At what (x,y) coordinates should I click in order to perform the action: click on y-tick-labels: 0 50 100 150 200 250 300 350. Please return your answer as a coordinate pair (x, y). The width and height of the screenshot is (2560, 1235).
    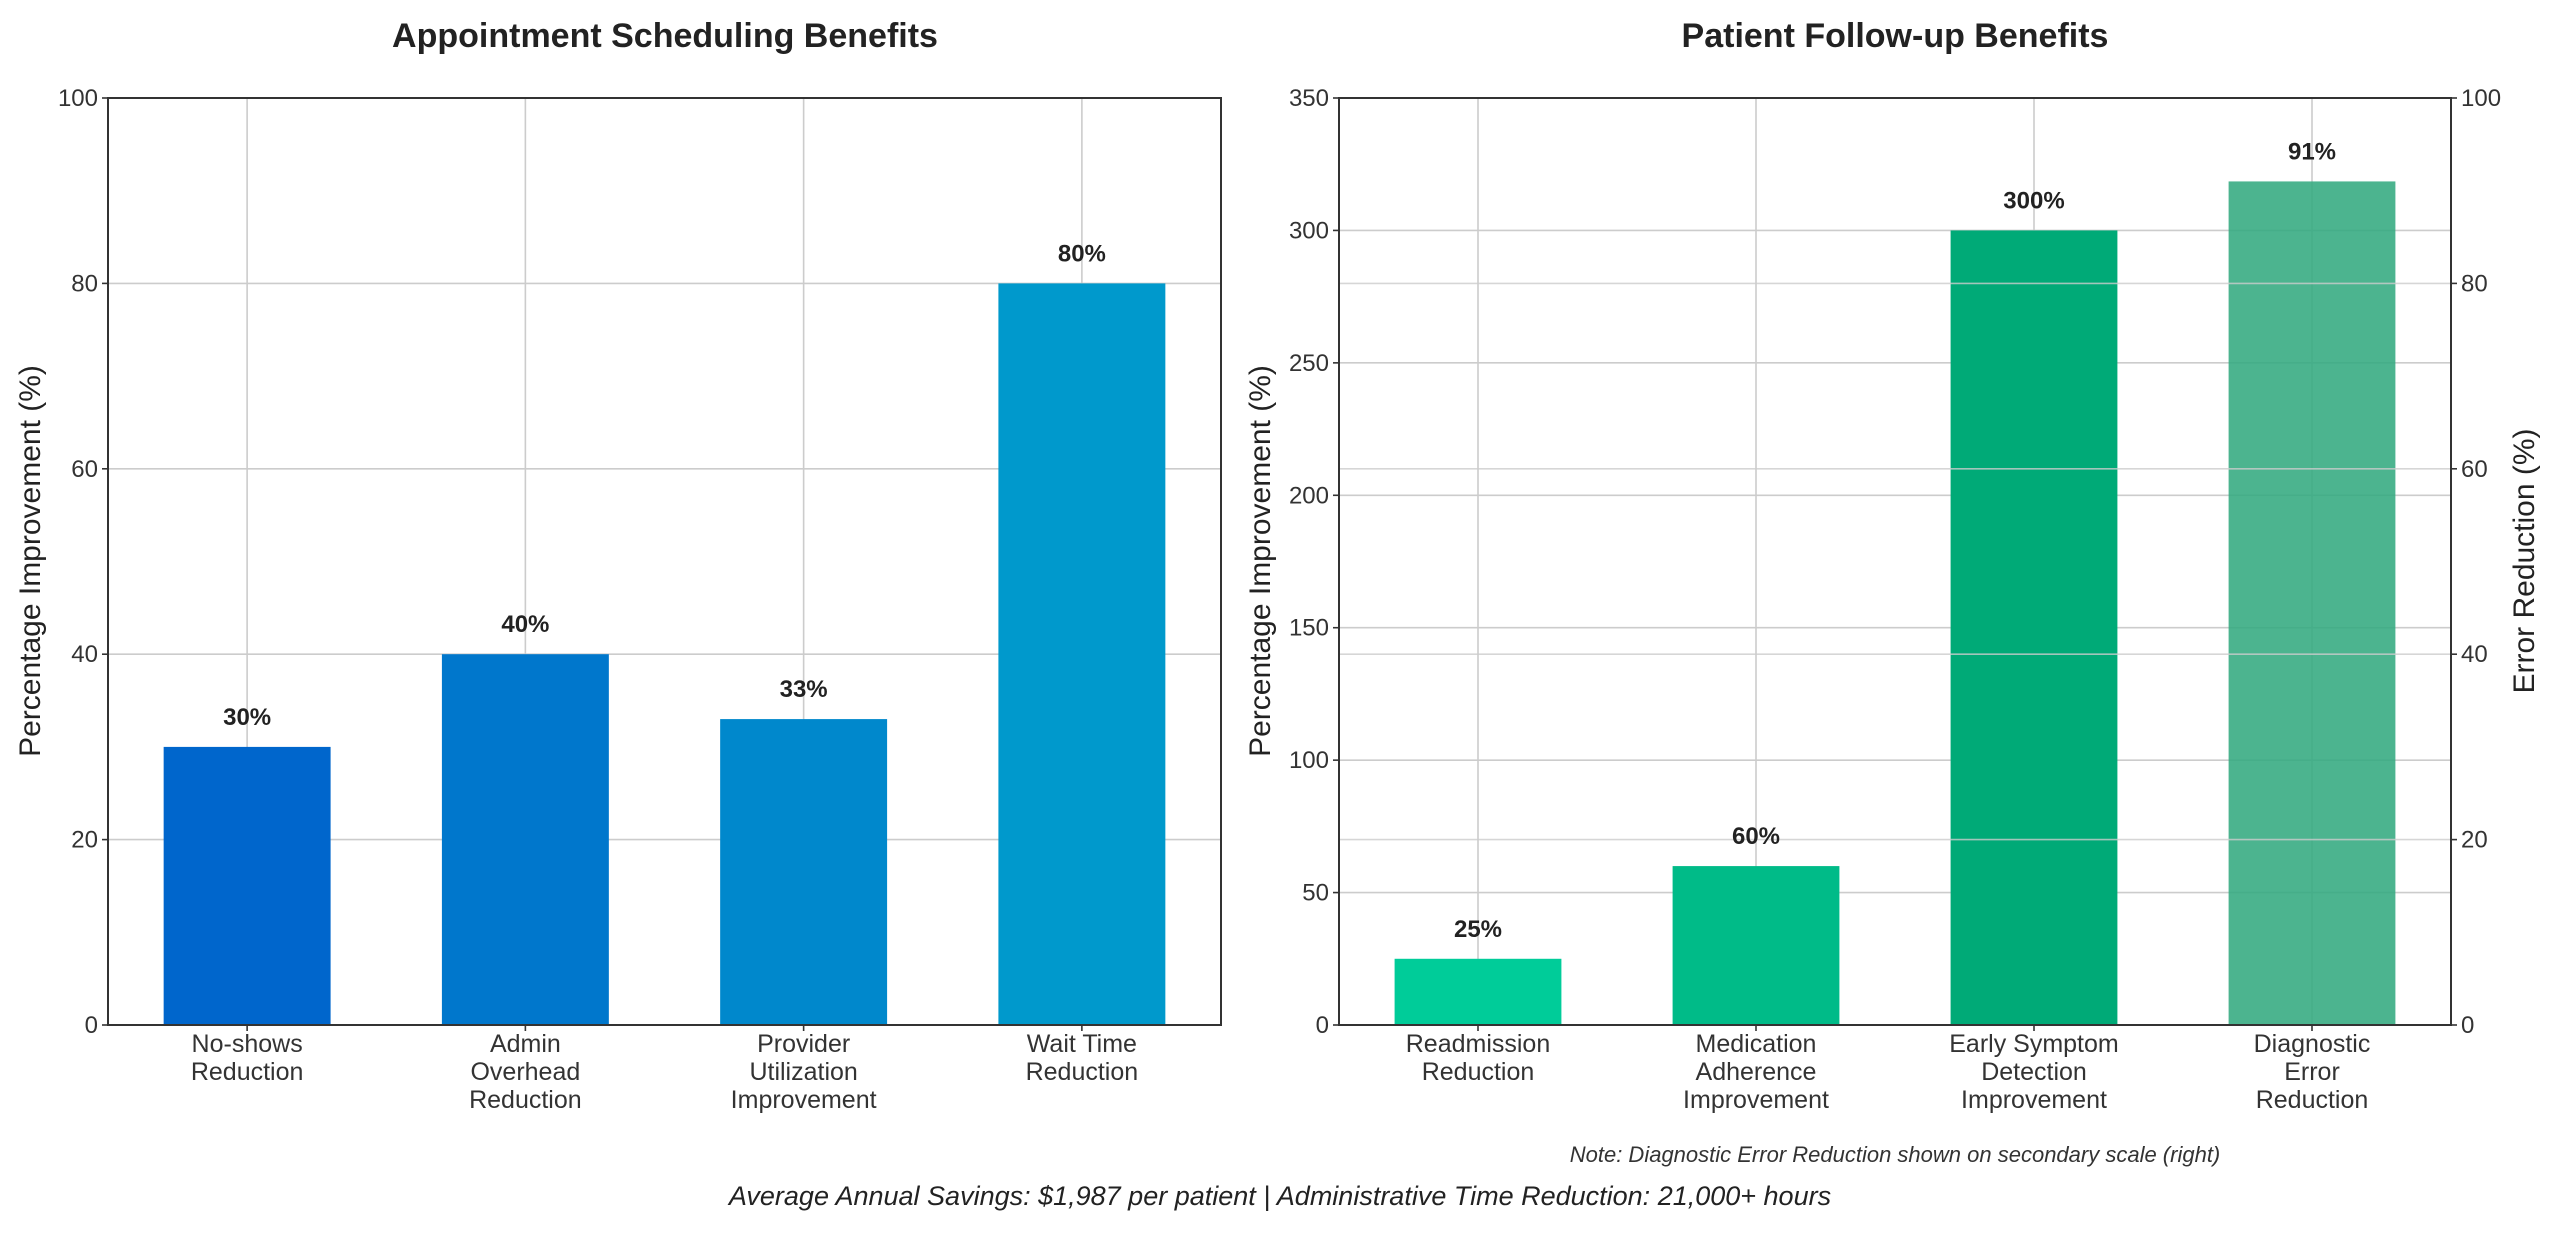
    Looking at the image, I should click on (1314, 562).